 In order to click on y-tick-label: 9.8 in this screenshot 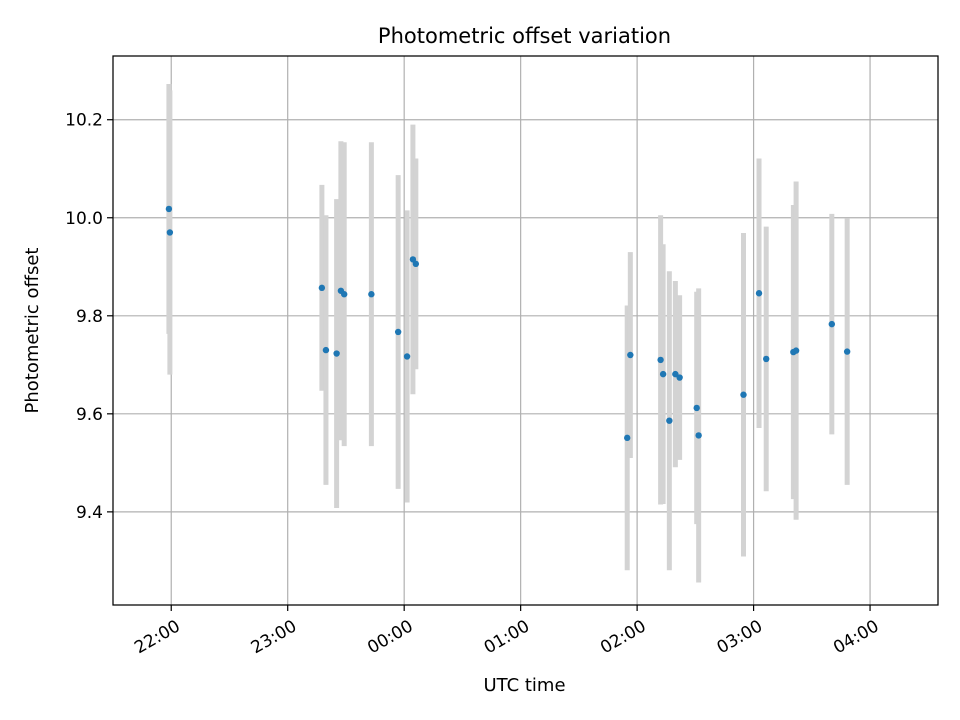, I will do `click(89, 317)`.